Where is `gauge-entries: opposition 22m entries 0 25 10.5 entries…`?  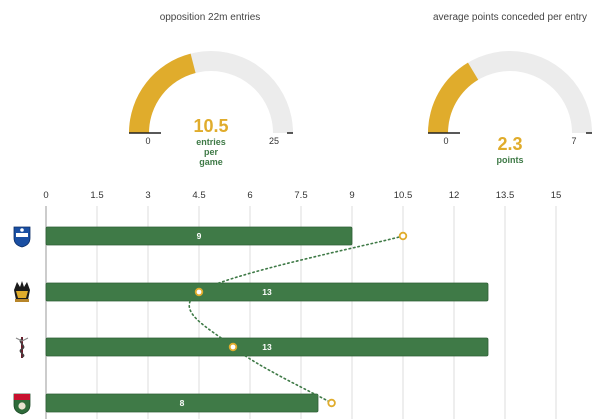 gauge-entries: opposition 22m entries 0 25 10.5 entries… is located at coordinates (211, 89).